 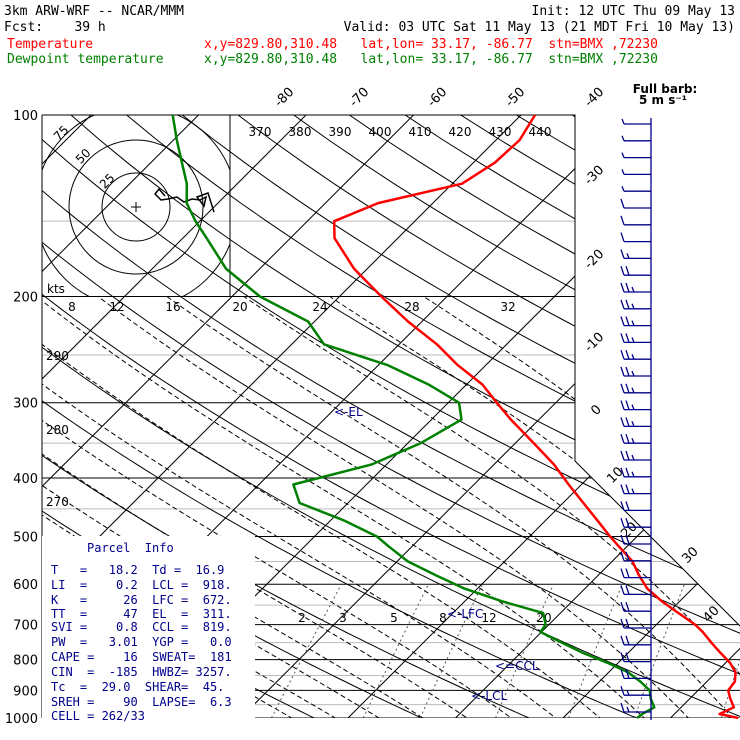 I want to click on isotherm-label: 0, so click(x=596, y=410).